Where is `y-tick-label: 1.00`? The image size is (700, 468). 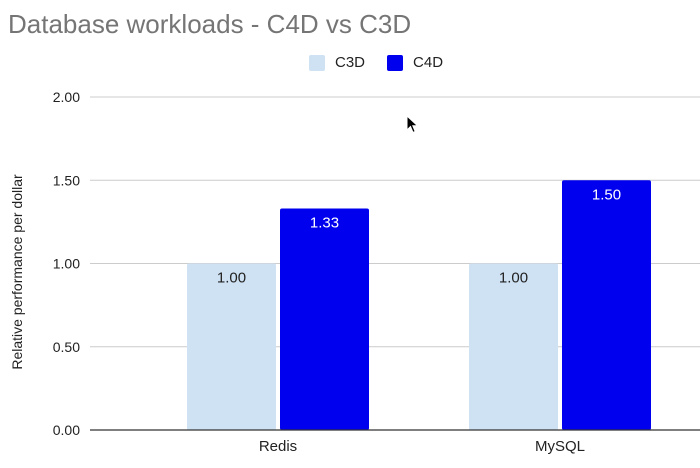
y-tick-label: 1.00 is located at coordinates (66, 264).